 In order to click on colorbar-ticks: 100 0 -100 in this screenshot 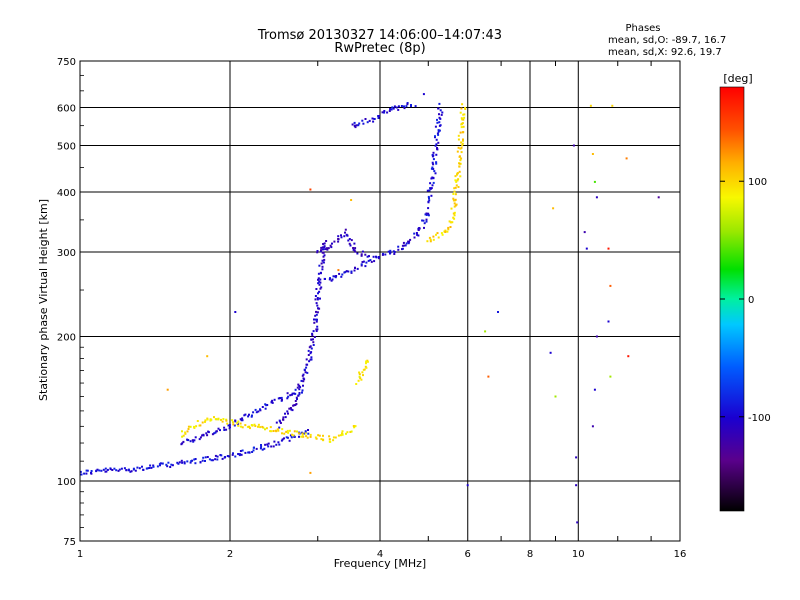, I will do `click(745, 300)`.